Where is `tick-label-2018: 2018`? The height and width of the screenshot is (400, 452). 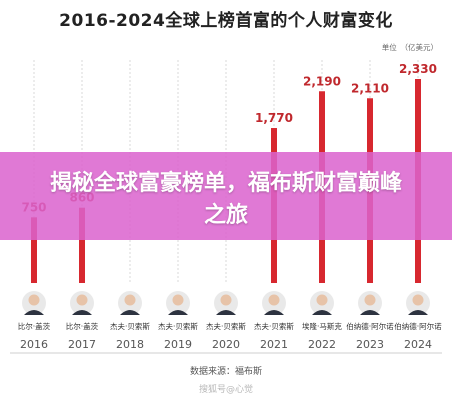
tick-label-2018: 2018 is located at coordinates (130, 344).